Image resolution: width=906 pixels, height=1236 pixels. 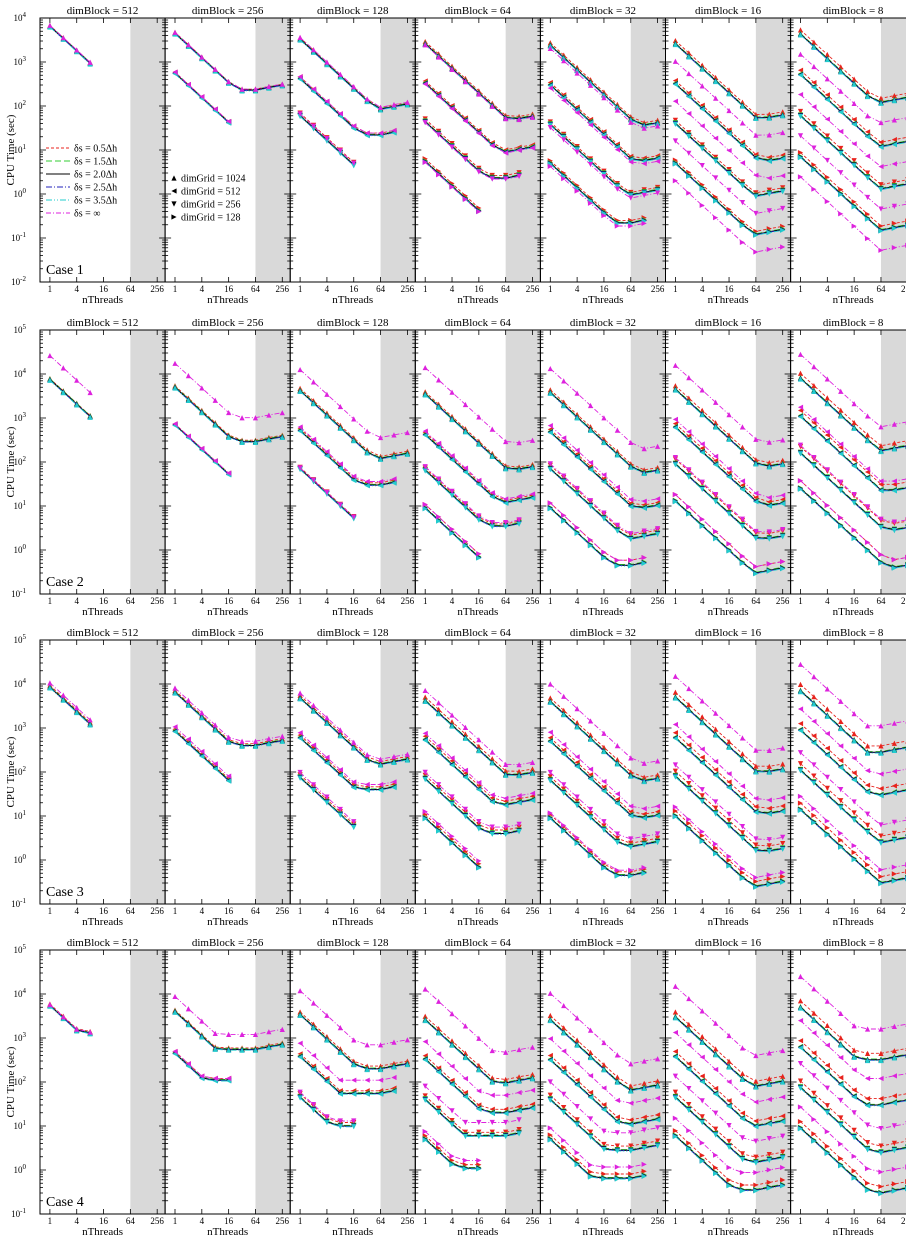 I want to click on y-tick-exponent: 3, so click(x=25, y=415).